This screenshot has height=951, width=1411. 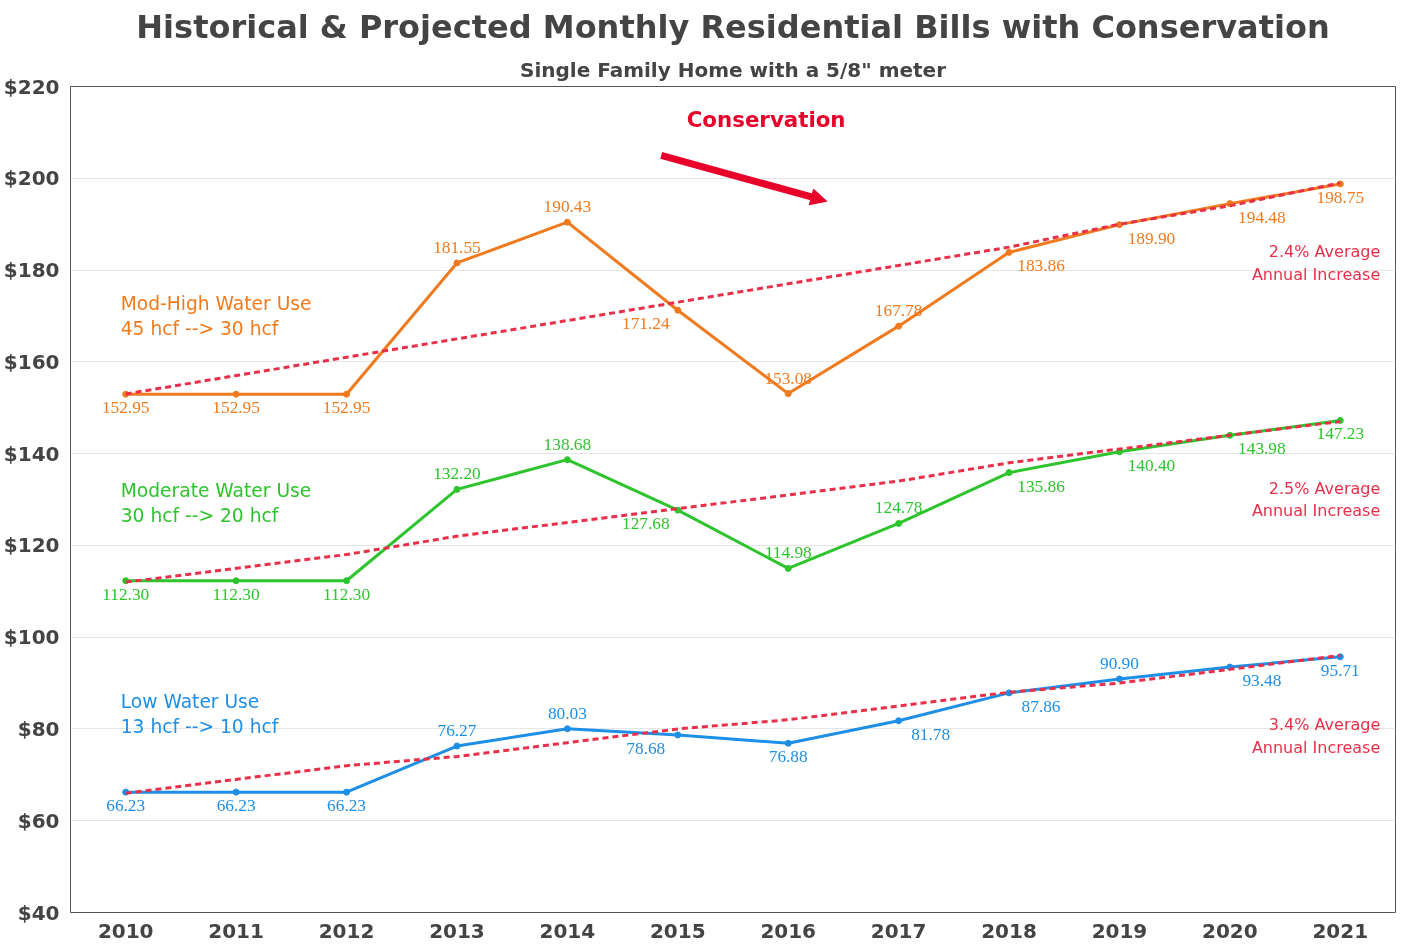 I want to click on y-tick-label: $80, so click(x=38, y=728).